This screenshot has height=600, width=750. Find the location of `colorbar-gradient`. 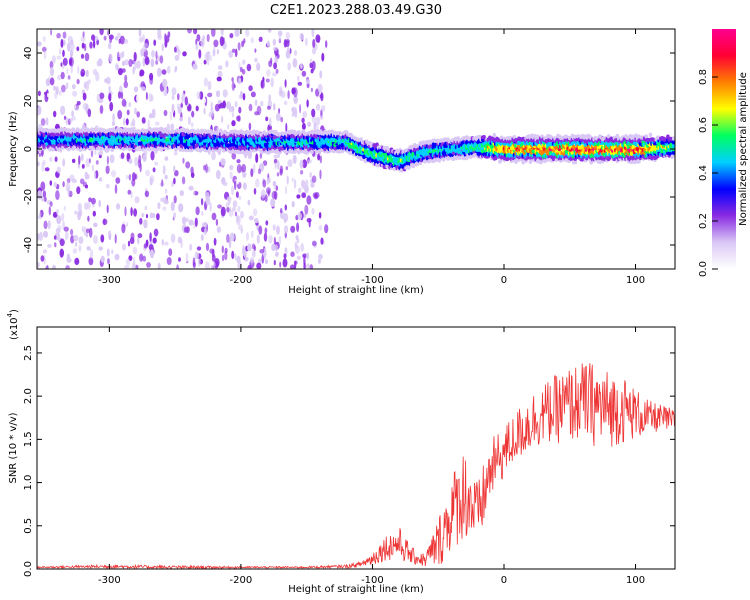

colorbar-gradient is located at coordinates (724, 149).